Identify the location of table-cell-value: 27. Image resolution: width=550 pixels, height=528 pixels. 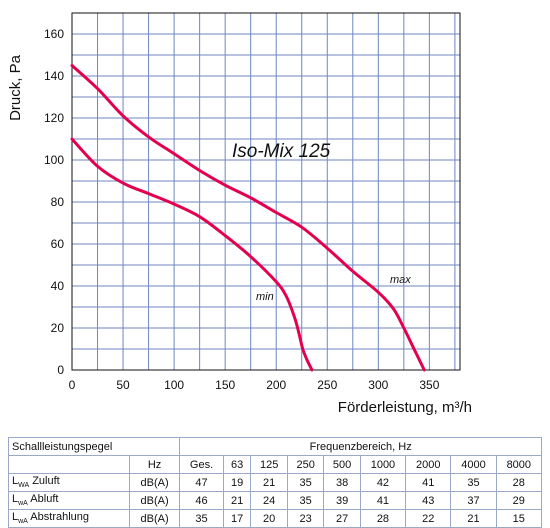
(342, 518).